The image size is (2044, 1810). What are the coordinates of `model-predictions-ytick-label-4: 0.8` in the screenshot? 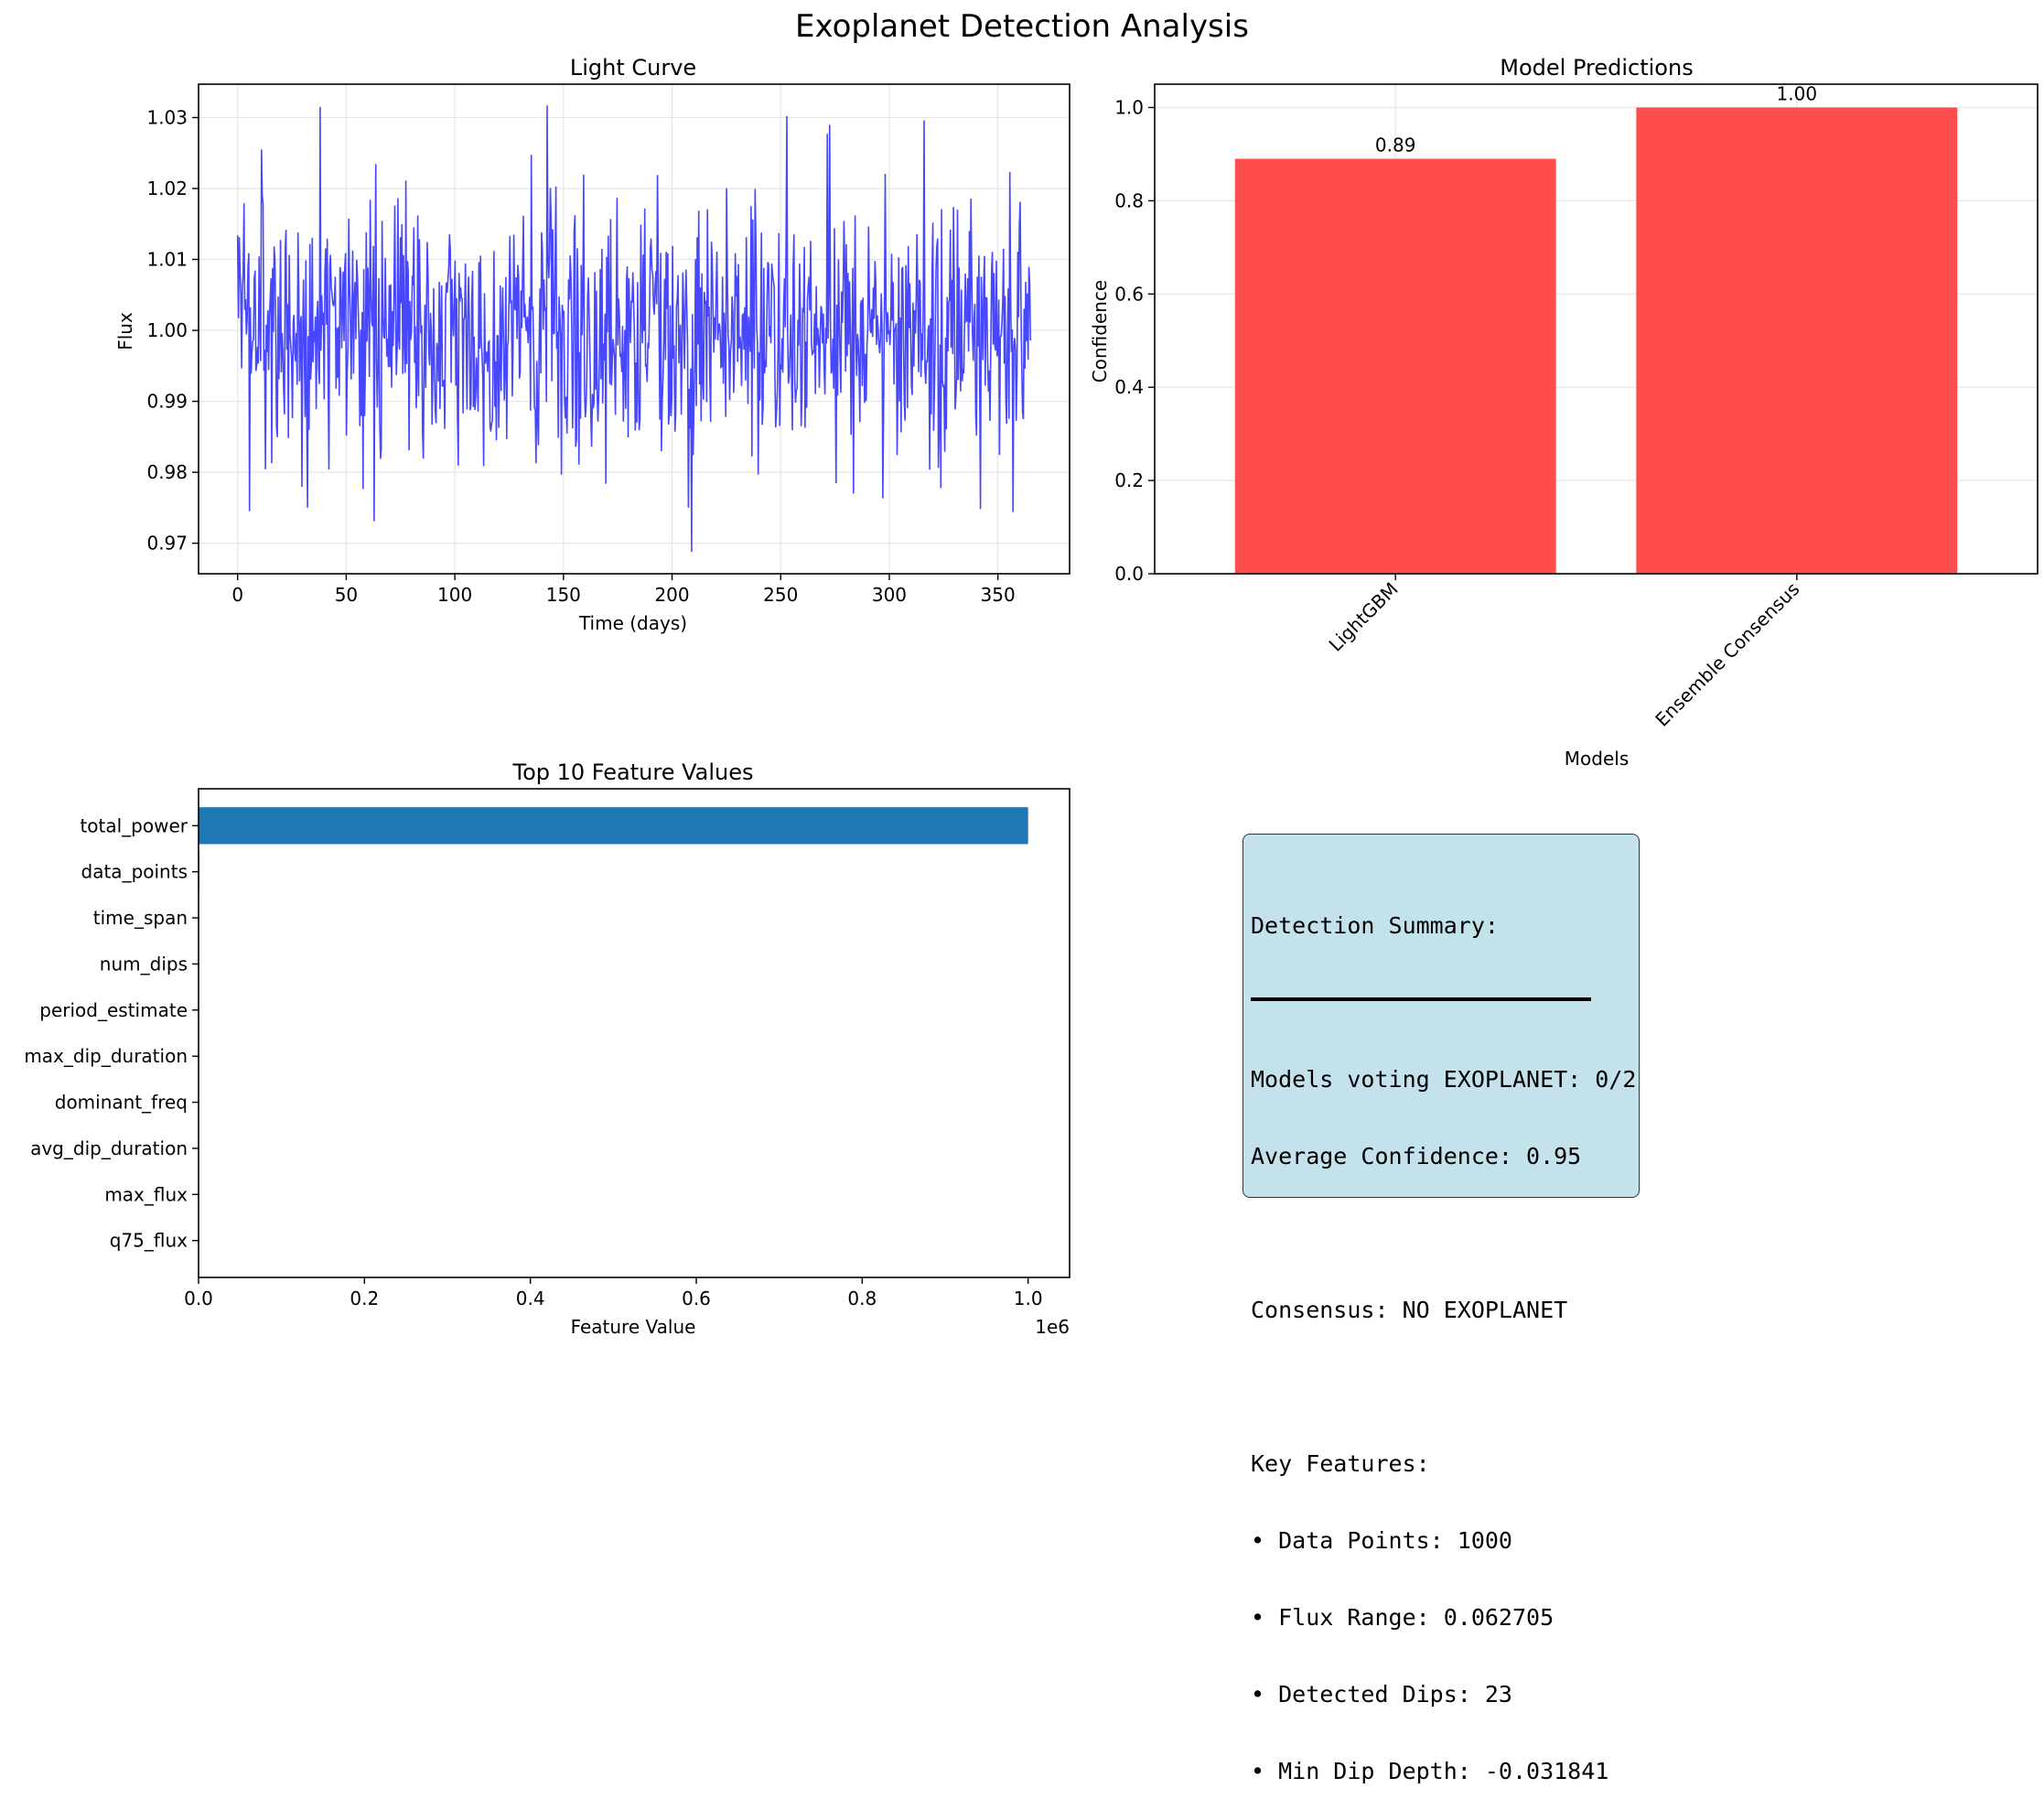 It's located at (1129, 200).